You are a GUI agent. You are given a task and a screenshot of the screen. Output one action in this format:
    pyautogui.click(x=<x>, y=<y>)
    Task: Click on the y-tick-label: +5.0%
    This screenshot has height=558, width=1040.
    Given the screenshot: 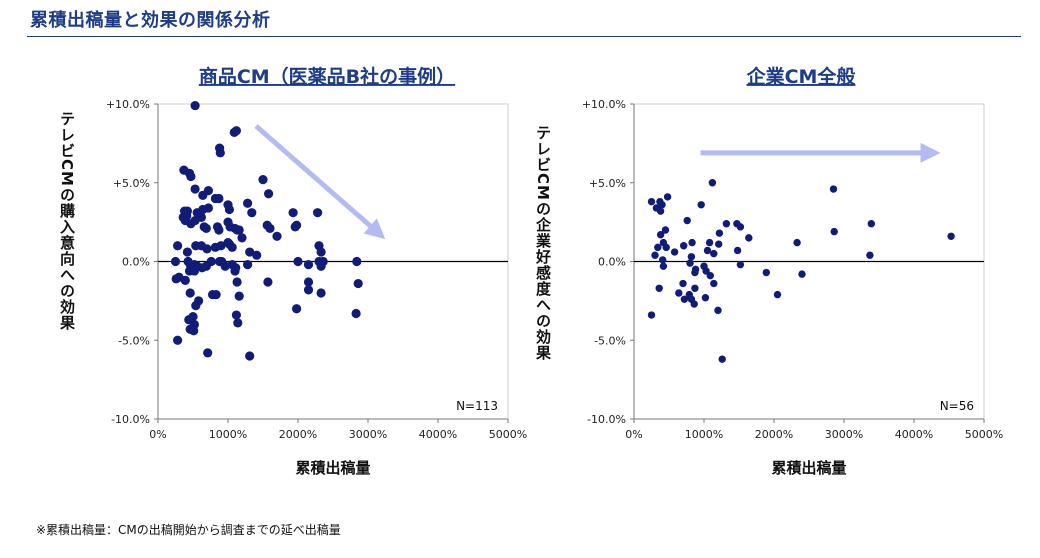 What is the action you would take?
    pyautogui.click(x=131, y=183)
    